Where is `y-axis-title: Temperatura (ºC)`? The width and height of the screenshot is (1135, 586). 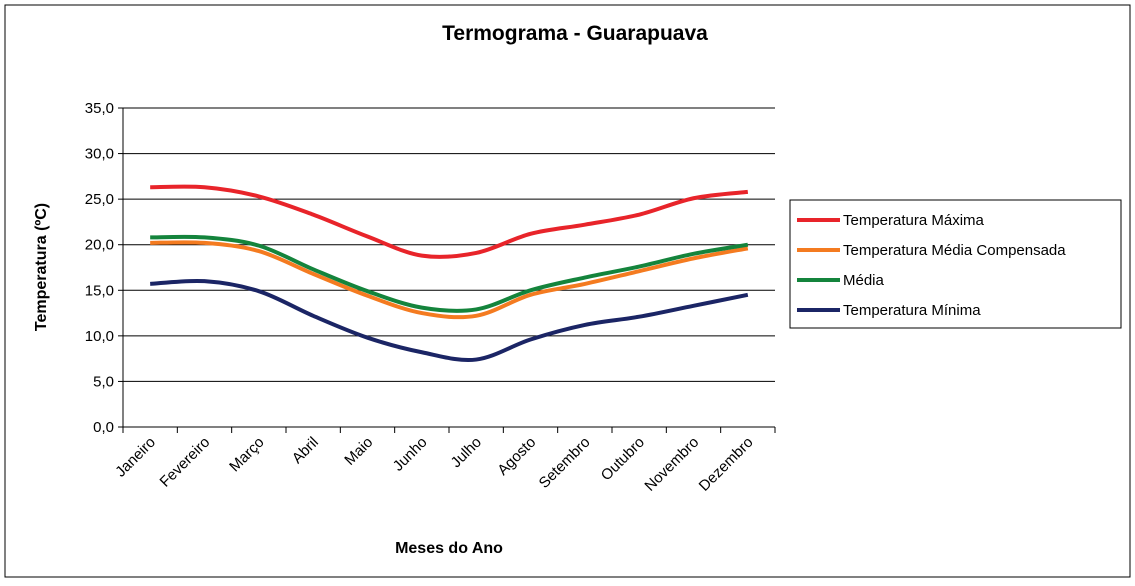
y-axis-title: Temperatura (ºC) is located at coordinates (41, 267).